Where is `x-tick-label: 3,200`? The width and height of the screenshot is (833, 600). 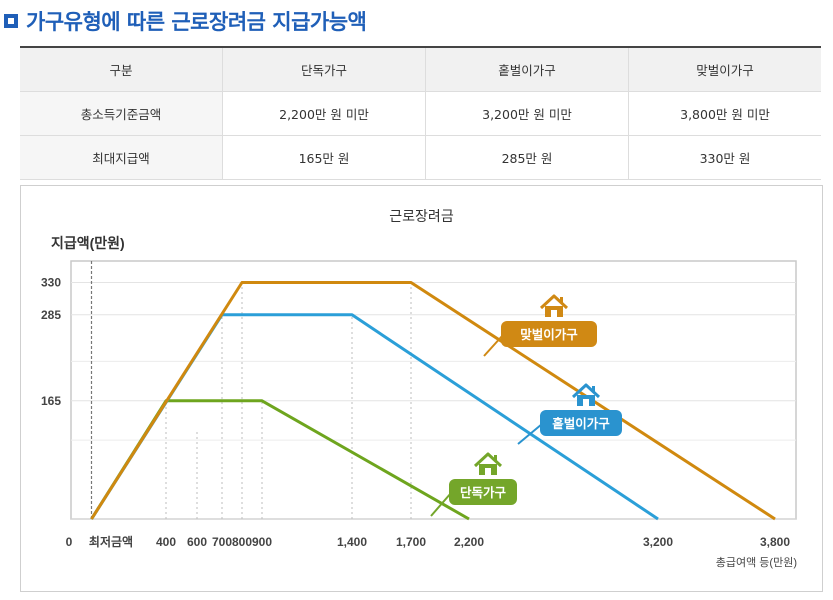 x-tick-label: 3,200 is located at coordinates (658, 542).